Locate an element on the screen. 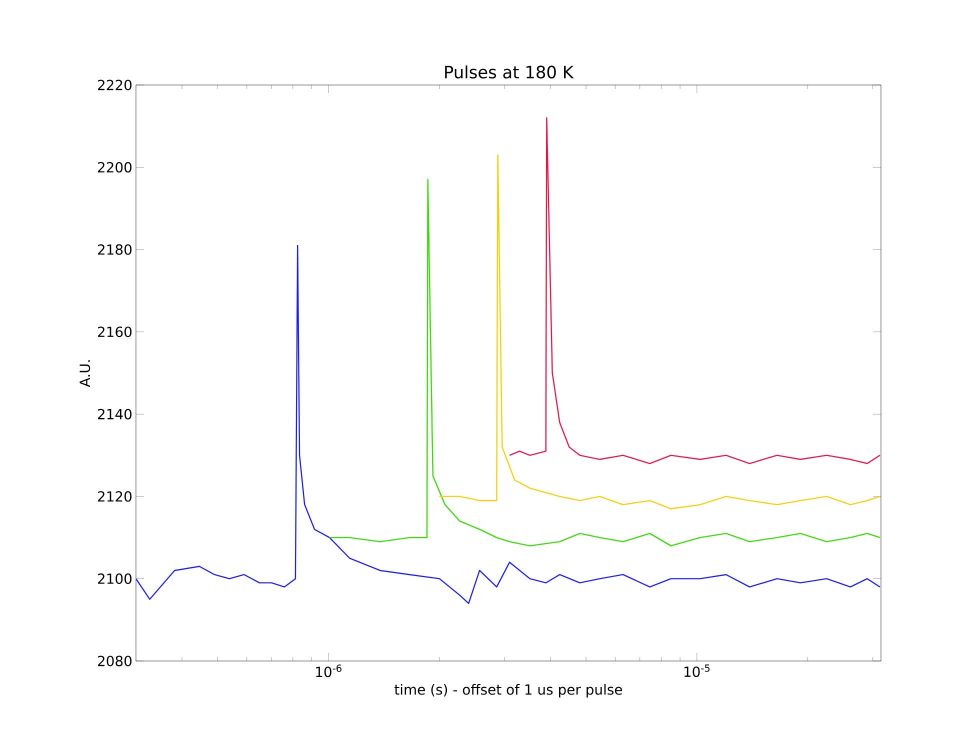 The height and width of the screenshot is (731, 959). y-tick-label: 2140 is located at coordinates (115, 414).